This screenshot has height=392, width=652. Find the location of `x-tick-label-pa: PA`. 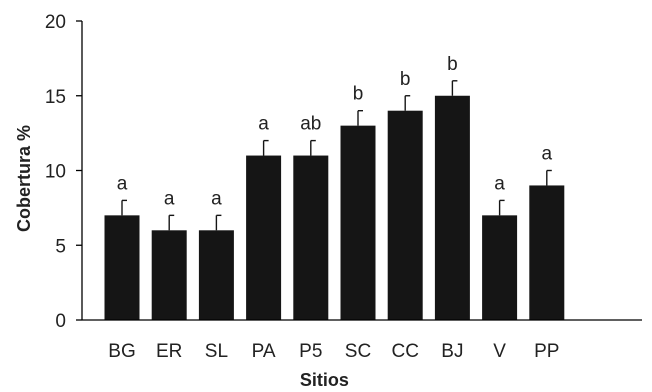

x-tick-label-pa: PA is located at coordinates (264, 351).